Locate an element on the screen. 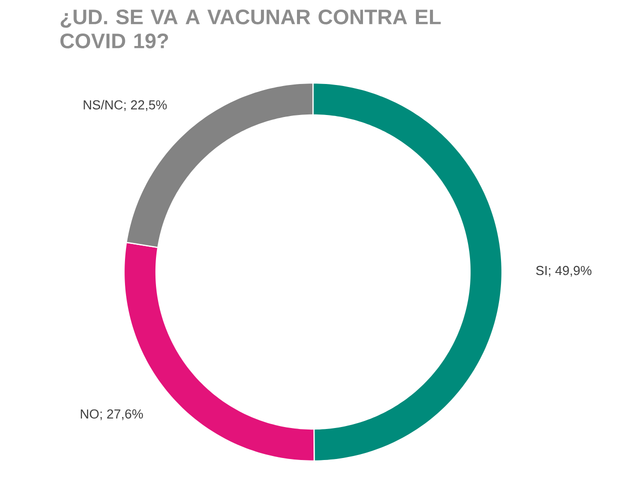 The width and height of the screenshot is (627, 494). data-label: ; 49,9% is located at coordinates (570, 271).